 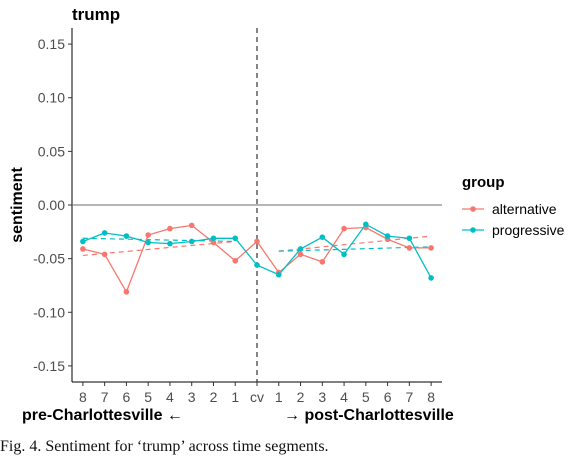 I want to click on legend: group alternative progressive, so click(x=513, y=206).